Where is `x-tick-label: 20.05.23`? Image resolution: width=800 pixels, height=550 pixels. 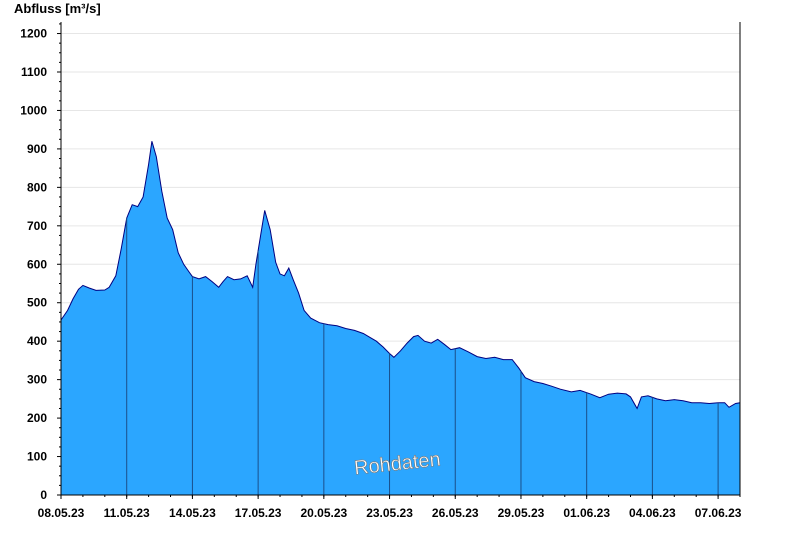 x-tick-label: 20.05.23 is located at coordinates (323, 513).